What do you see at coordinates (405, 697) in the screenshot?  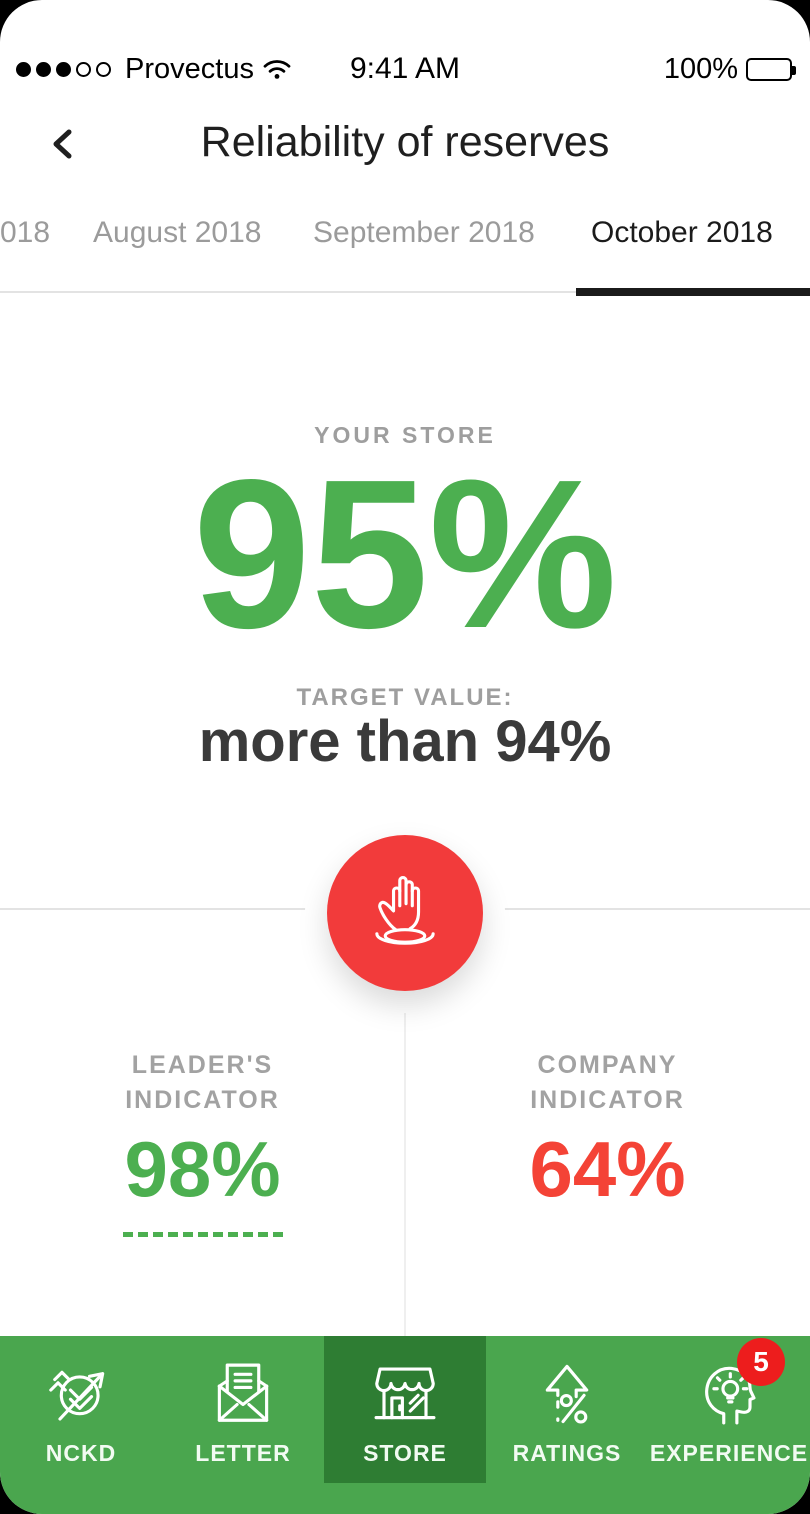 I see `target-value-label: TARGET VALUE:` at bounding box center [405, 697].